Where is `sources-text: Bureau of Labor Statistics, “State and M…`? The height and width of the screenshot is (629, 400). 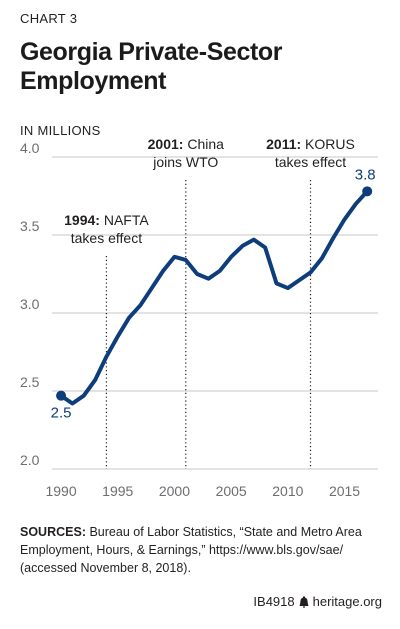 sources-text: Bureau of Labor Statistics, “State and M… is located at coordinates (191, 550).